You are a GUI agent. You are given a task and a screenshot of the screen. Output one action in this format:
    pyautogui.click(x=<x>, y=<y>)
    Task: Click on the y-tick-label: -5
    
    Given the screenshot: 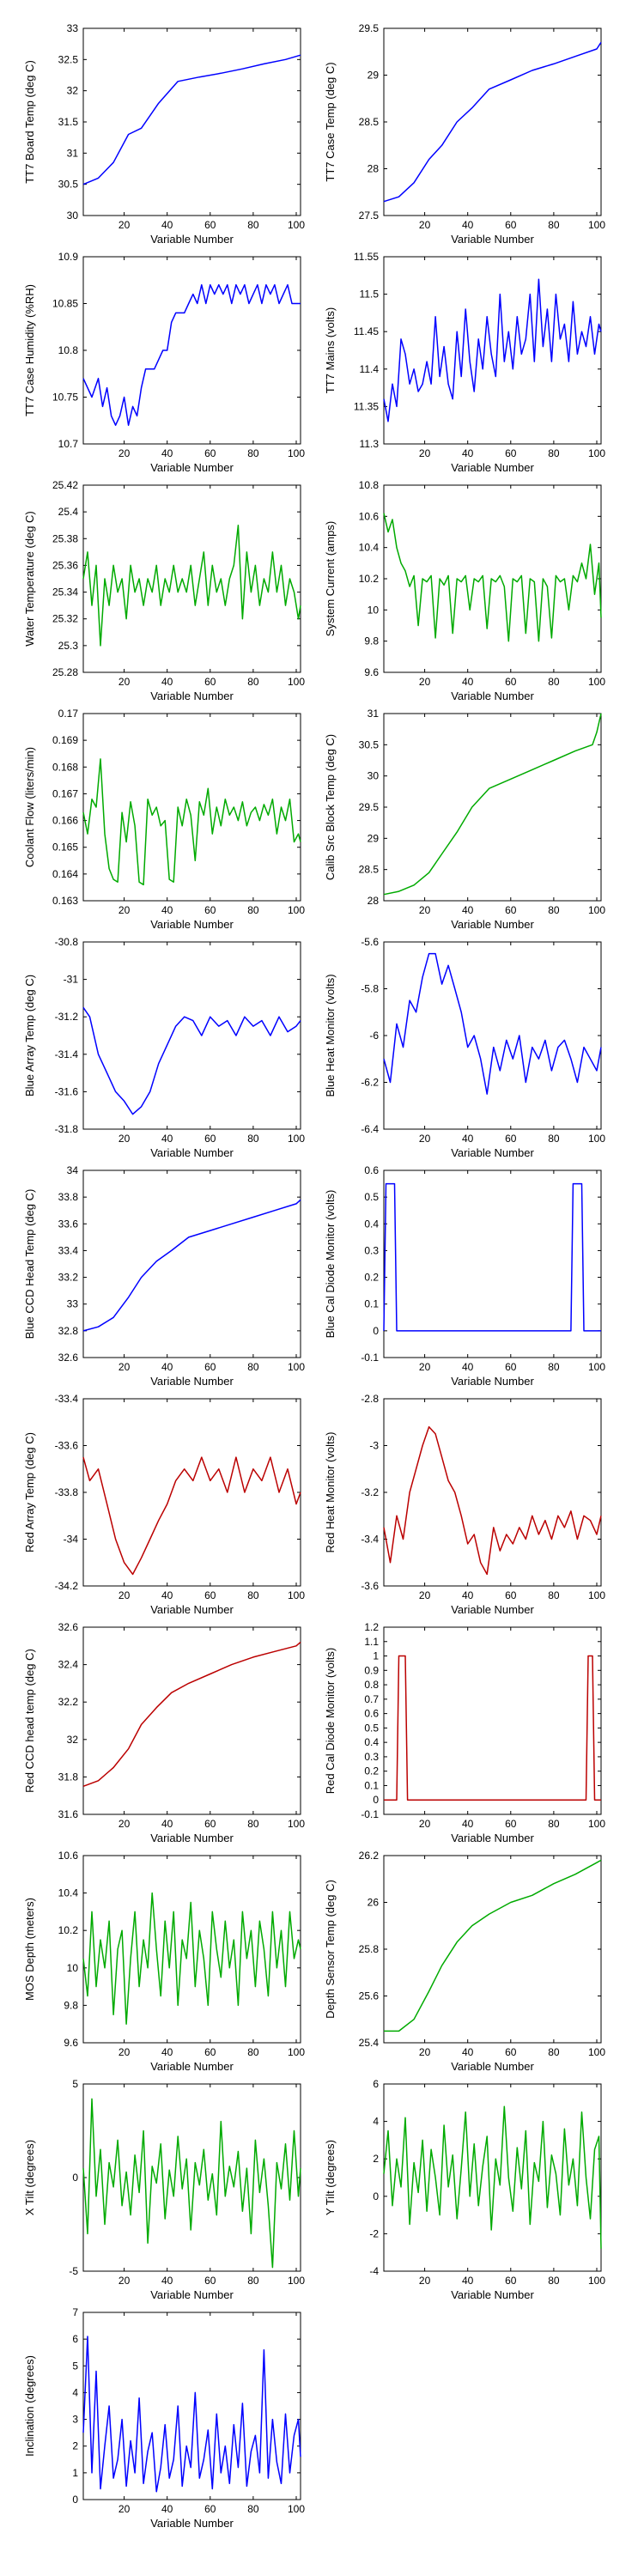 What is the action you would take?
    pyautogui.click(x=74, y=2271)
    